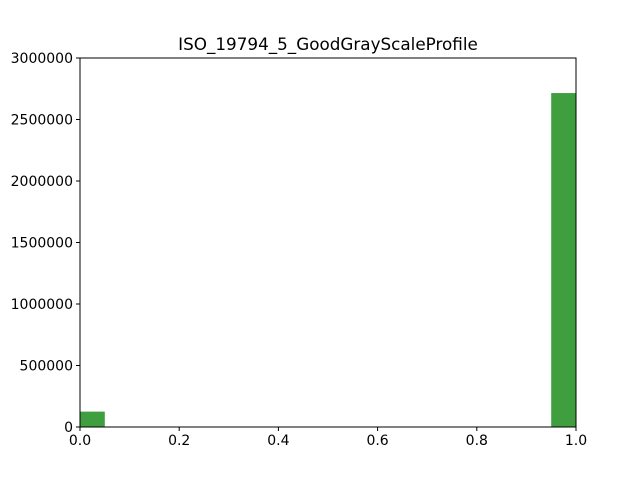 This screenshot has width=640, height=480. I want to click on x-tick-label: 0.6, so click(377, 441).